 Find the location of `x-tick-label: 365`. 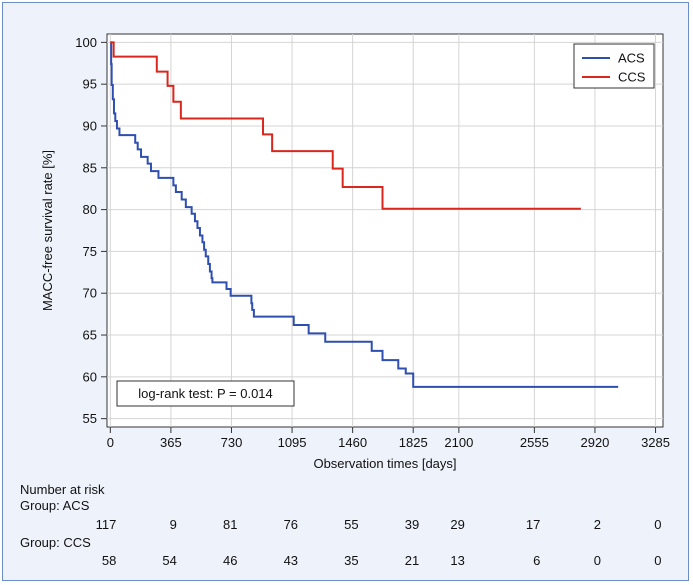

x-tick-label: 365 is located at coordinates (171, 442).